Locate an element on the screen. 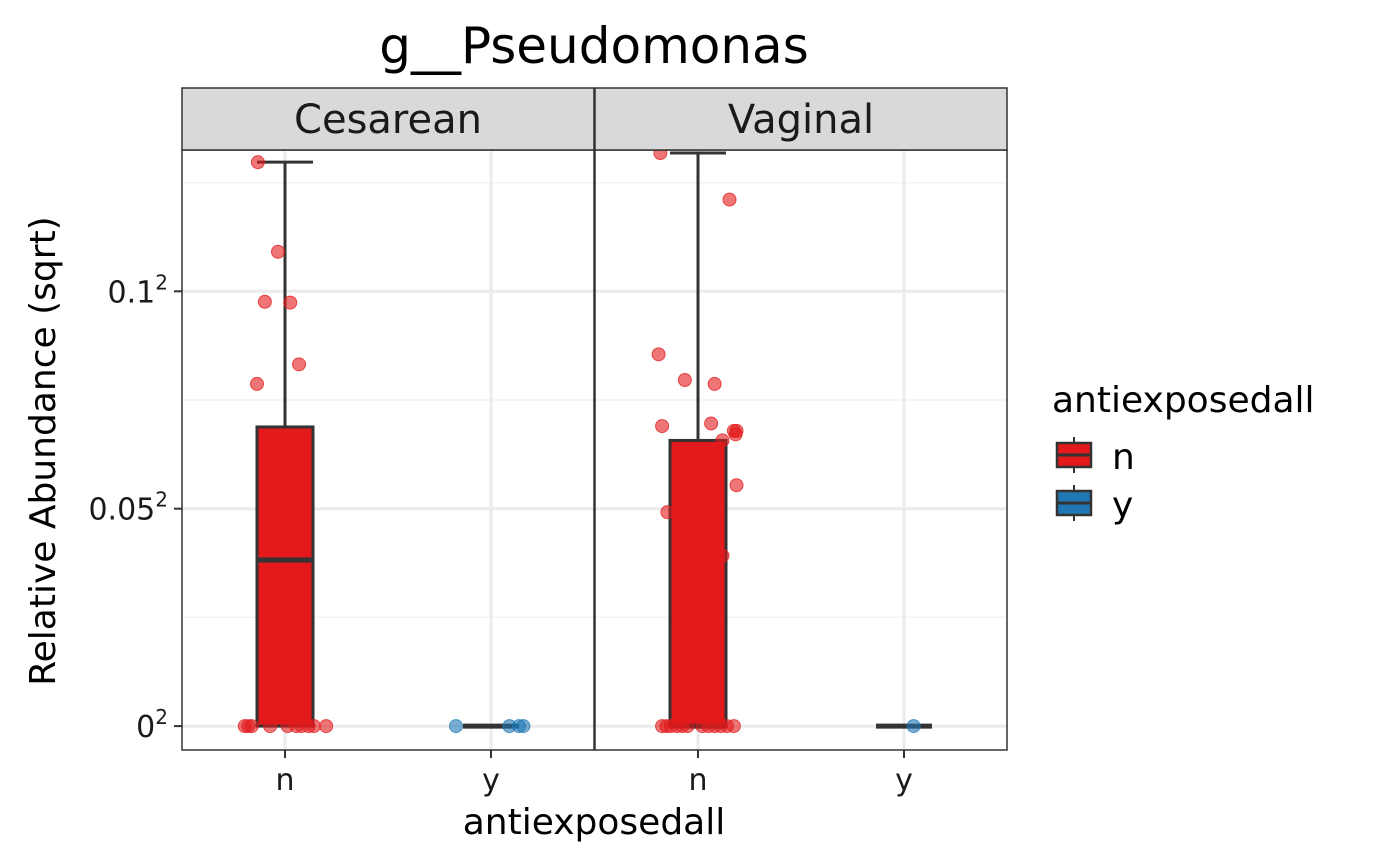  legend: antiexposedall ny is located at coordinates (1183, 453).